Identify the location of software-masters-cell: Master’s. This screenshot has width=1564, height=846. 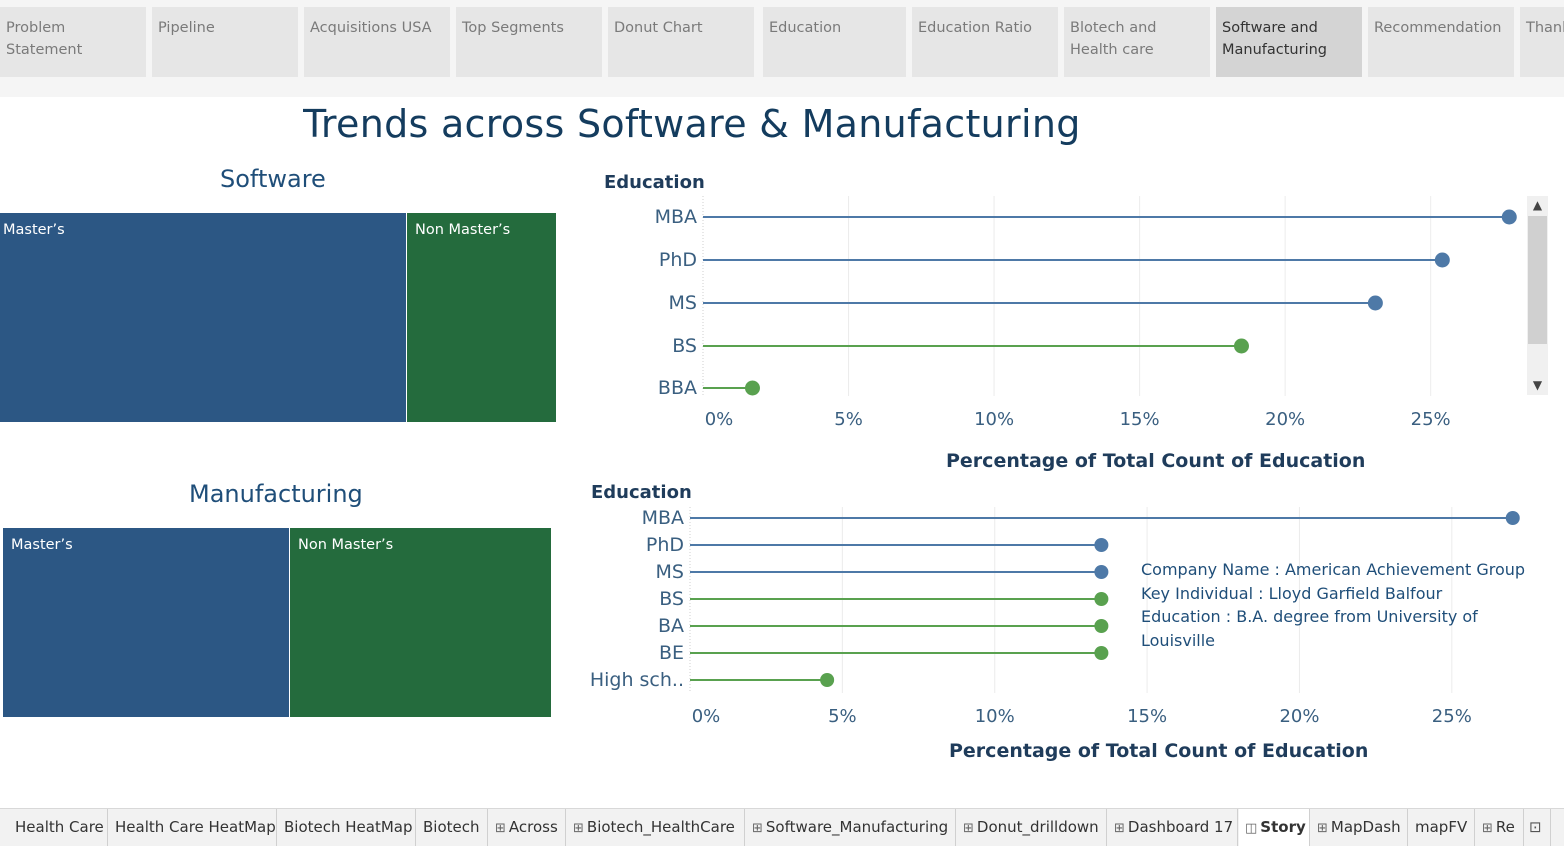
(203, 317).